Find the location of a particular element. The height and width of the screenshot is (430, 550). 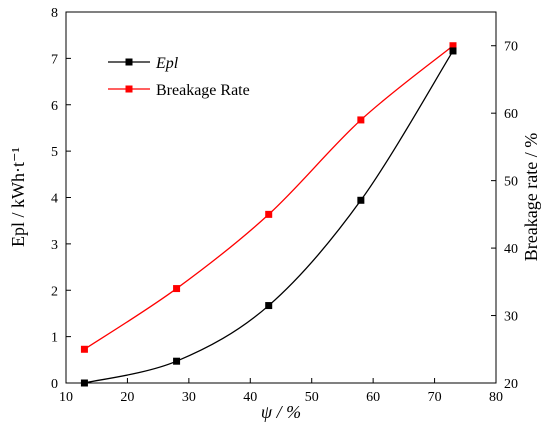

y-left-tick-label: 6 is located at coordinates (54, 106).